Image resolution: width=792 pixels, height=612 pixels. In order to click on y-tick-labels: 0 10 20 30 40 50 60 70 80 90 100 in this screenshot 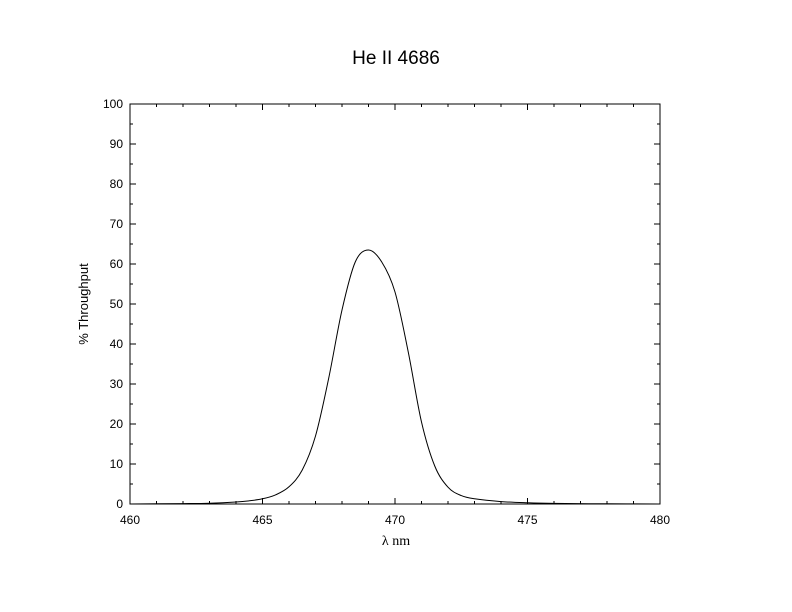, I will do `click(113, 304)`.